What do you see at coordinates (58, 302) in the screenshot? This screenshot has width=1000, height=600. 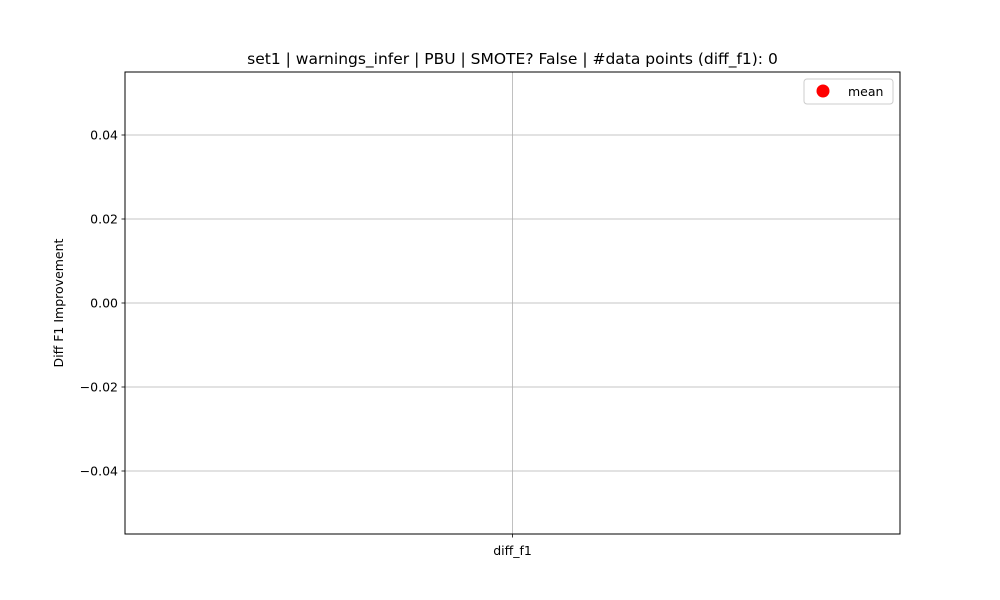 I see `y-axis-label: Diff F1 Improvement` at bounding box center [58, 302].